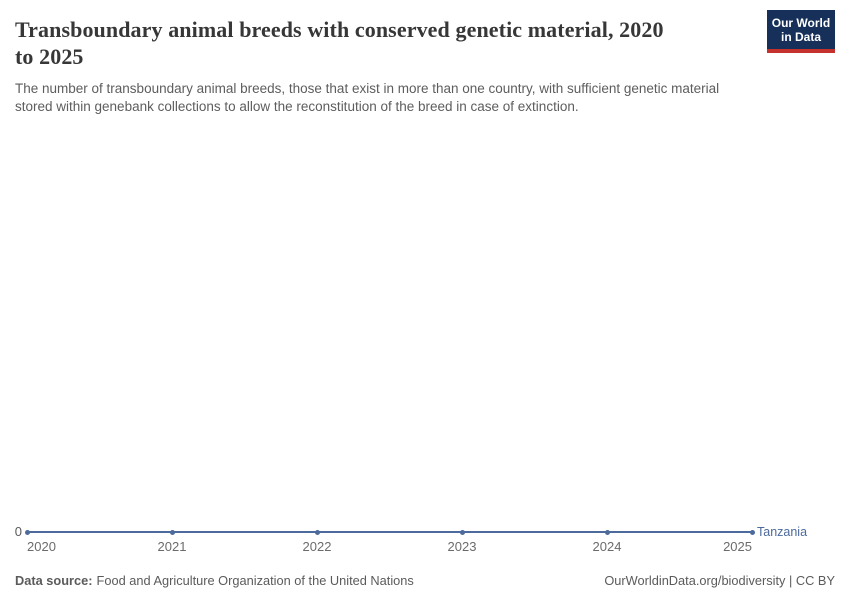  Describe the element at coordinates (737, 546) in the screenshot. I see `x-tick-label-2025: 2025` at that location.